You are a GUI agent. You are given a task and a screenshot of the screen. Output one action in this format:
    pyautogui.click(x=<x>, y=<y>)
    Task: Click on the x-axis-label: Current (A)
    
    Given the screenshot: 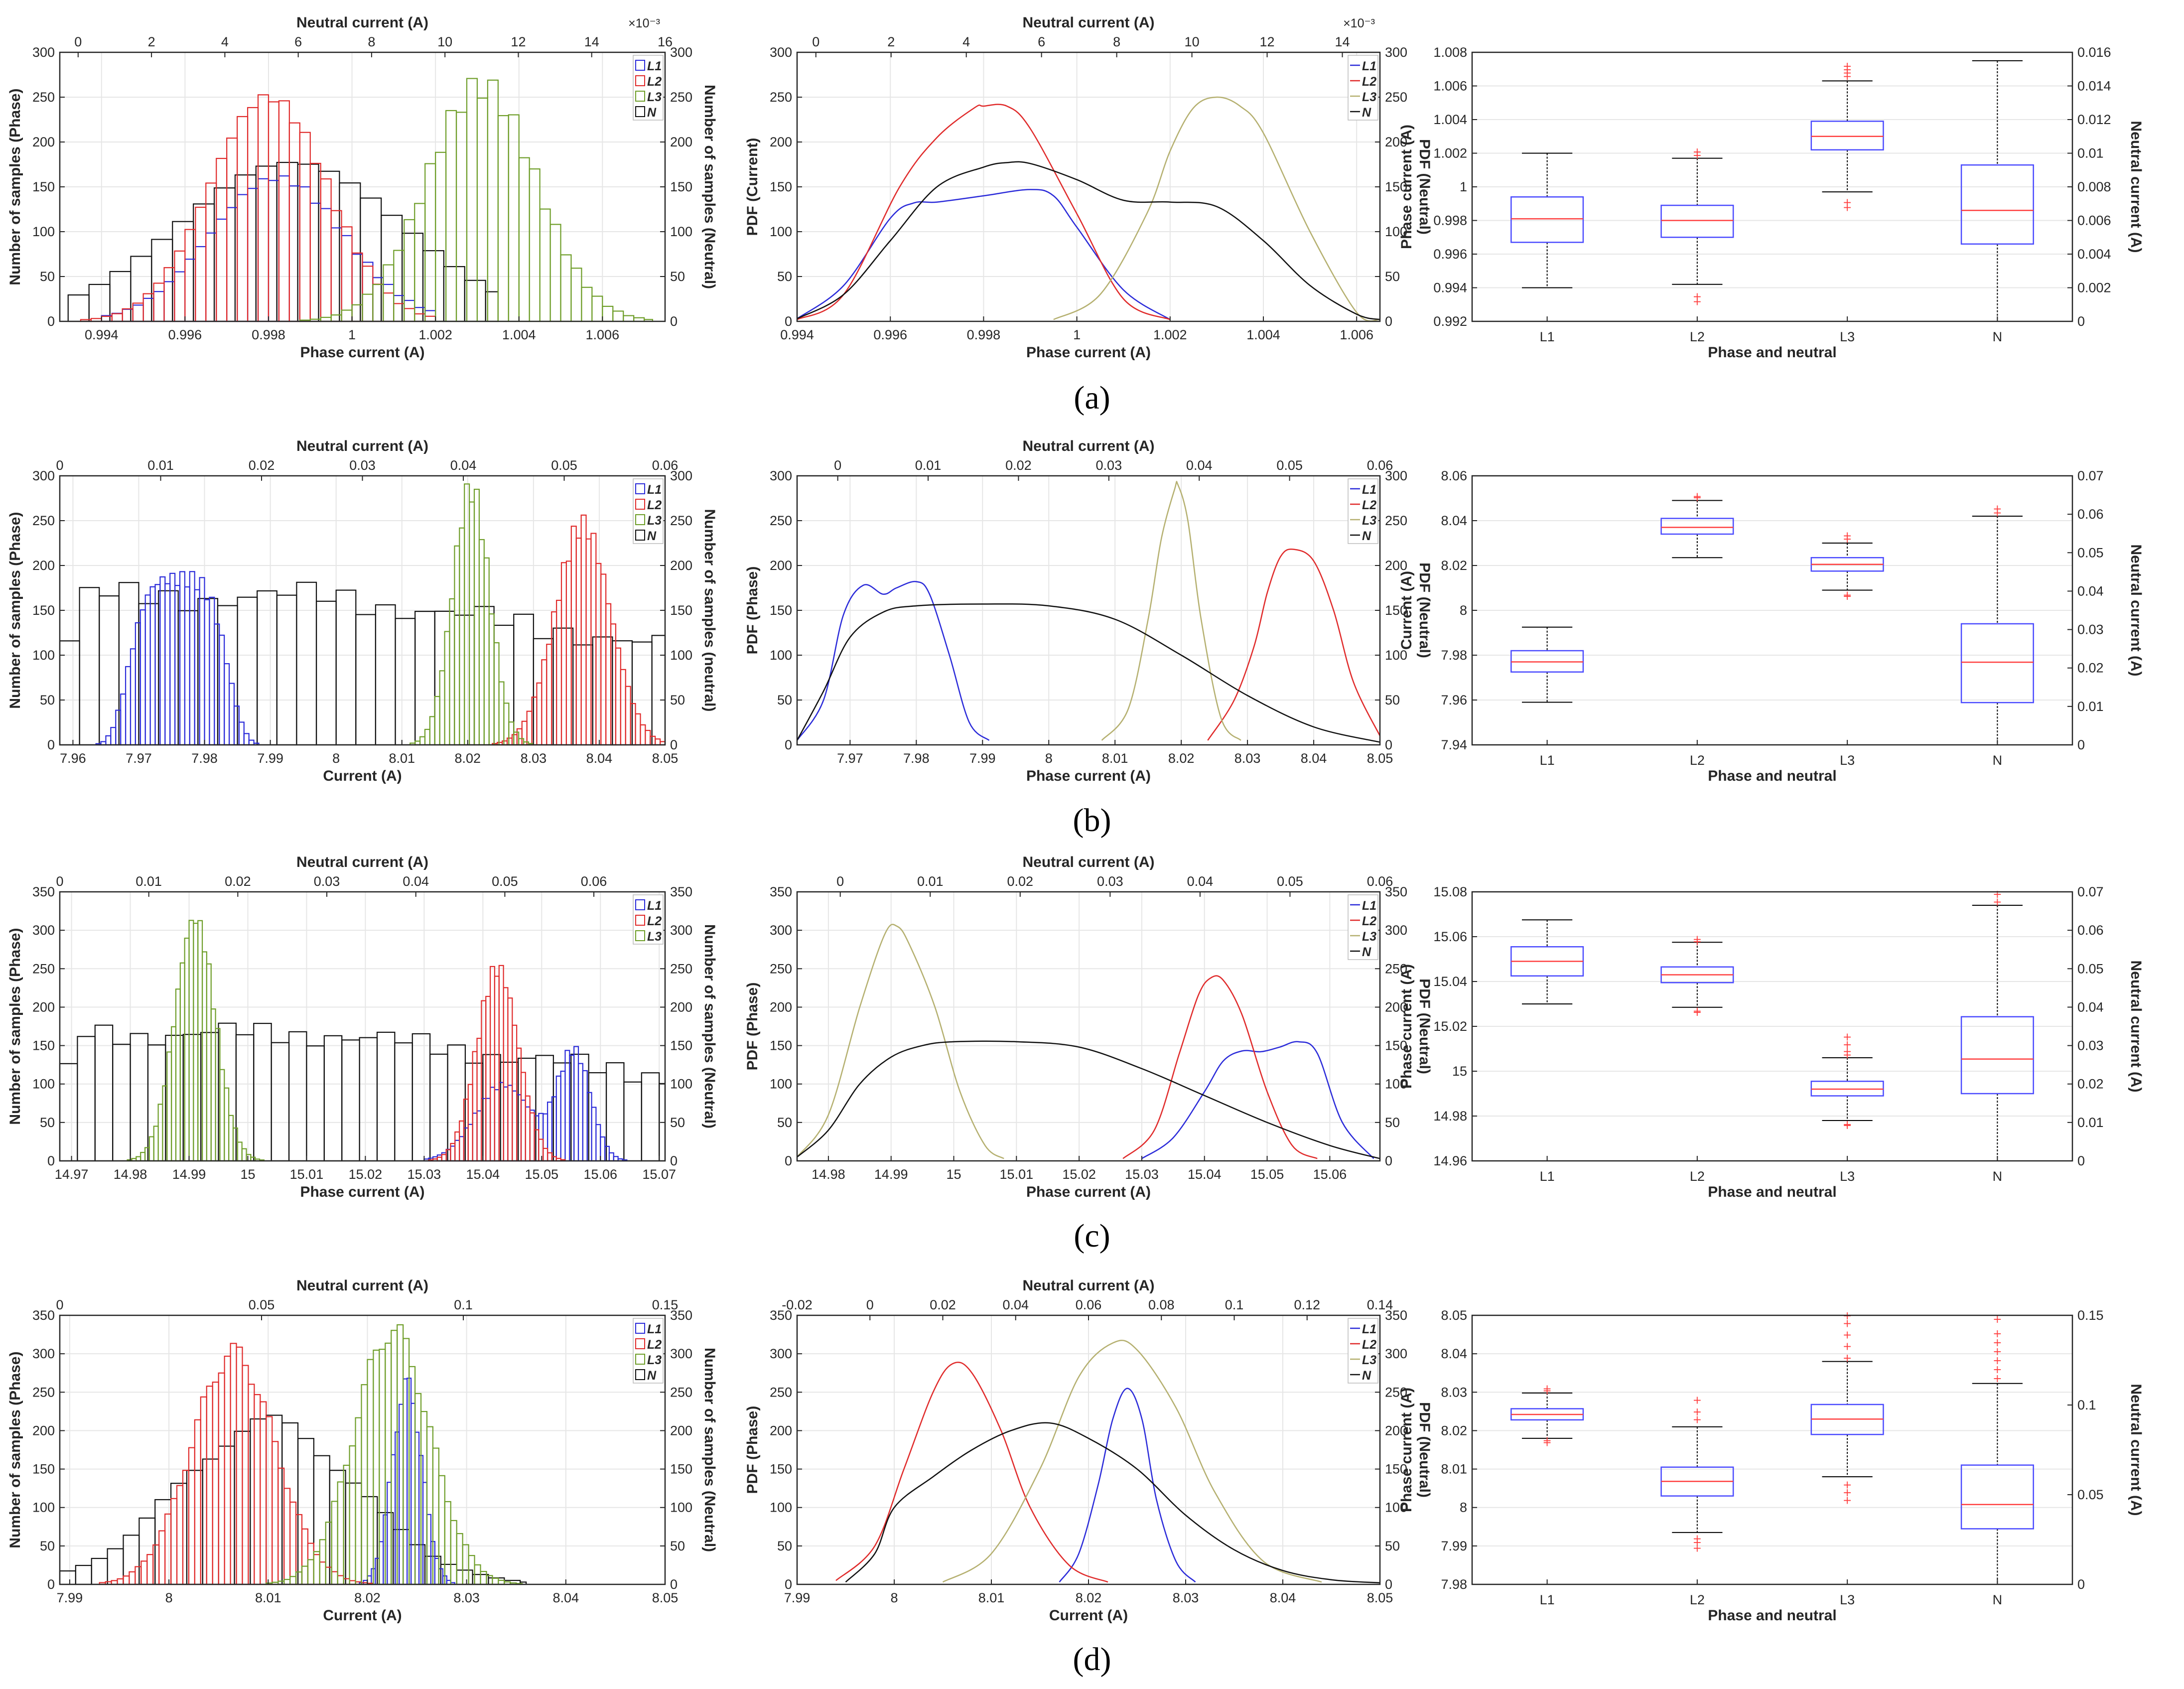 What is the action you would take?
    pyautogui.click(x=362, y=1615)
    